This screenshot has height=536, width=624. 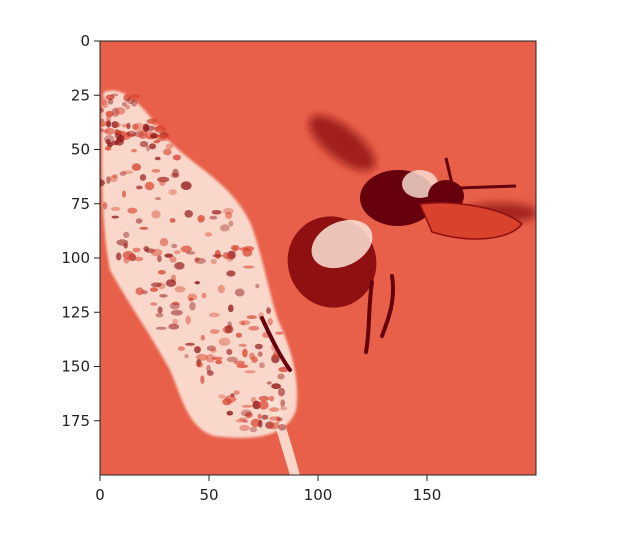 What do you see at coordinates (75, 312) in the screenshot?
I see `y-tick-label: 125` at bounding box center [75, 312].